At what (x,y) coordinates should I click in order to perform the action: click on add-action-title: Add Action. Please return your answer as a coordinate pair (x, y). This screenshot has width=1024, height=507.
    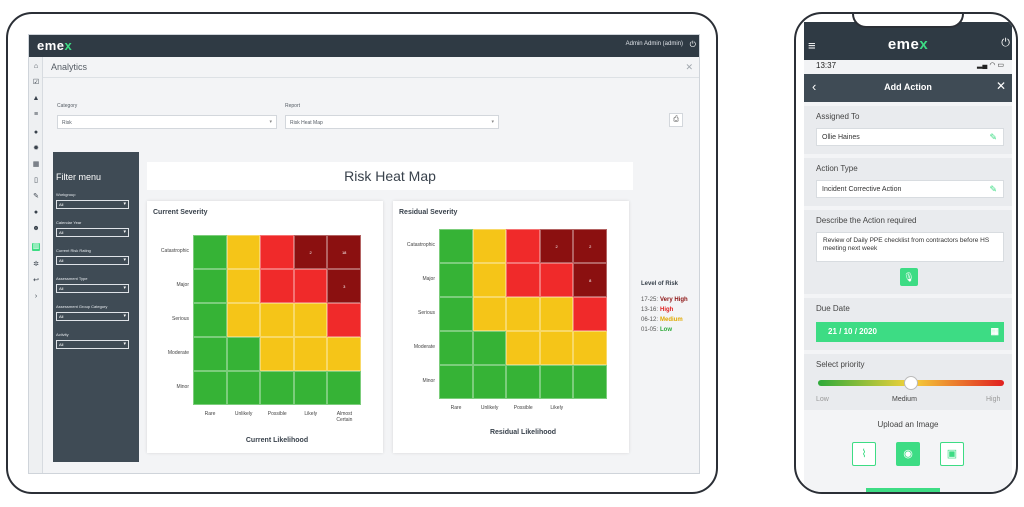
    Looking at the image, I should click on (908, 87).